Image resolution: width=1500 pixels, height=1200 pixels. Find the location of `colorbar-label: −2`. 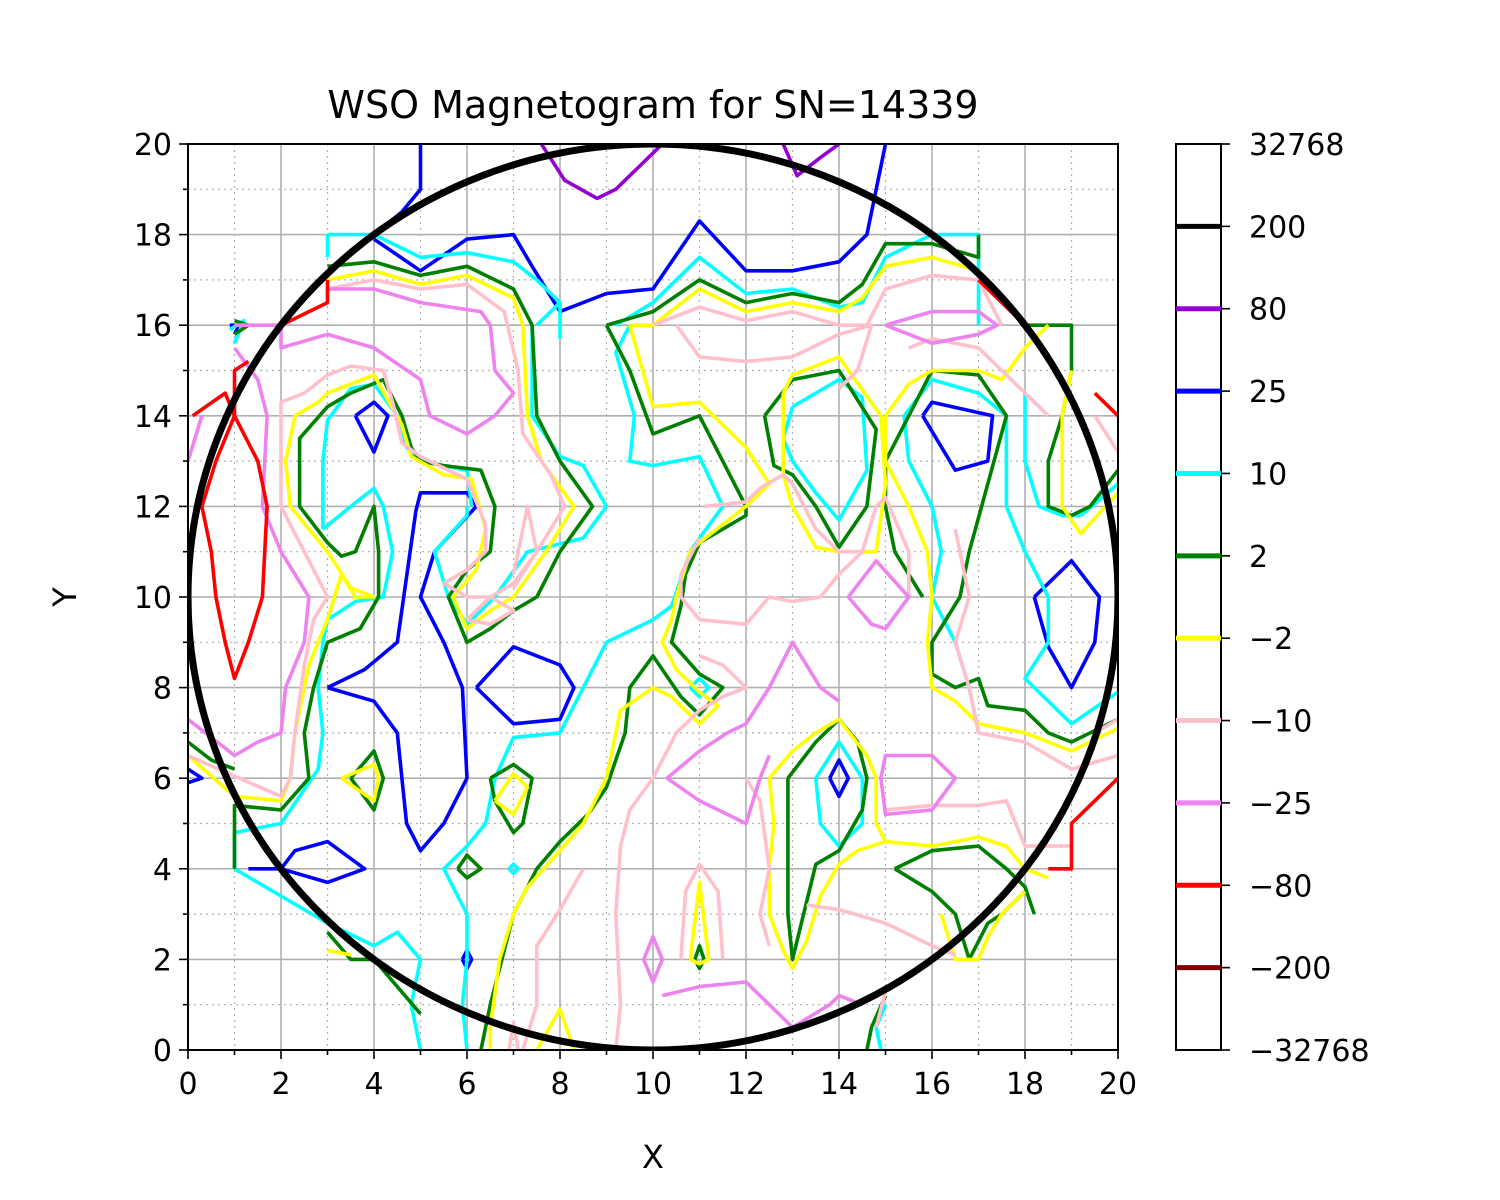

colorbar-label: −2 is located at coordinates (1271, 639).